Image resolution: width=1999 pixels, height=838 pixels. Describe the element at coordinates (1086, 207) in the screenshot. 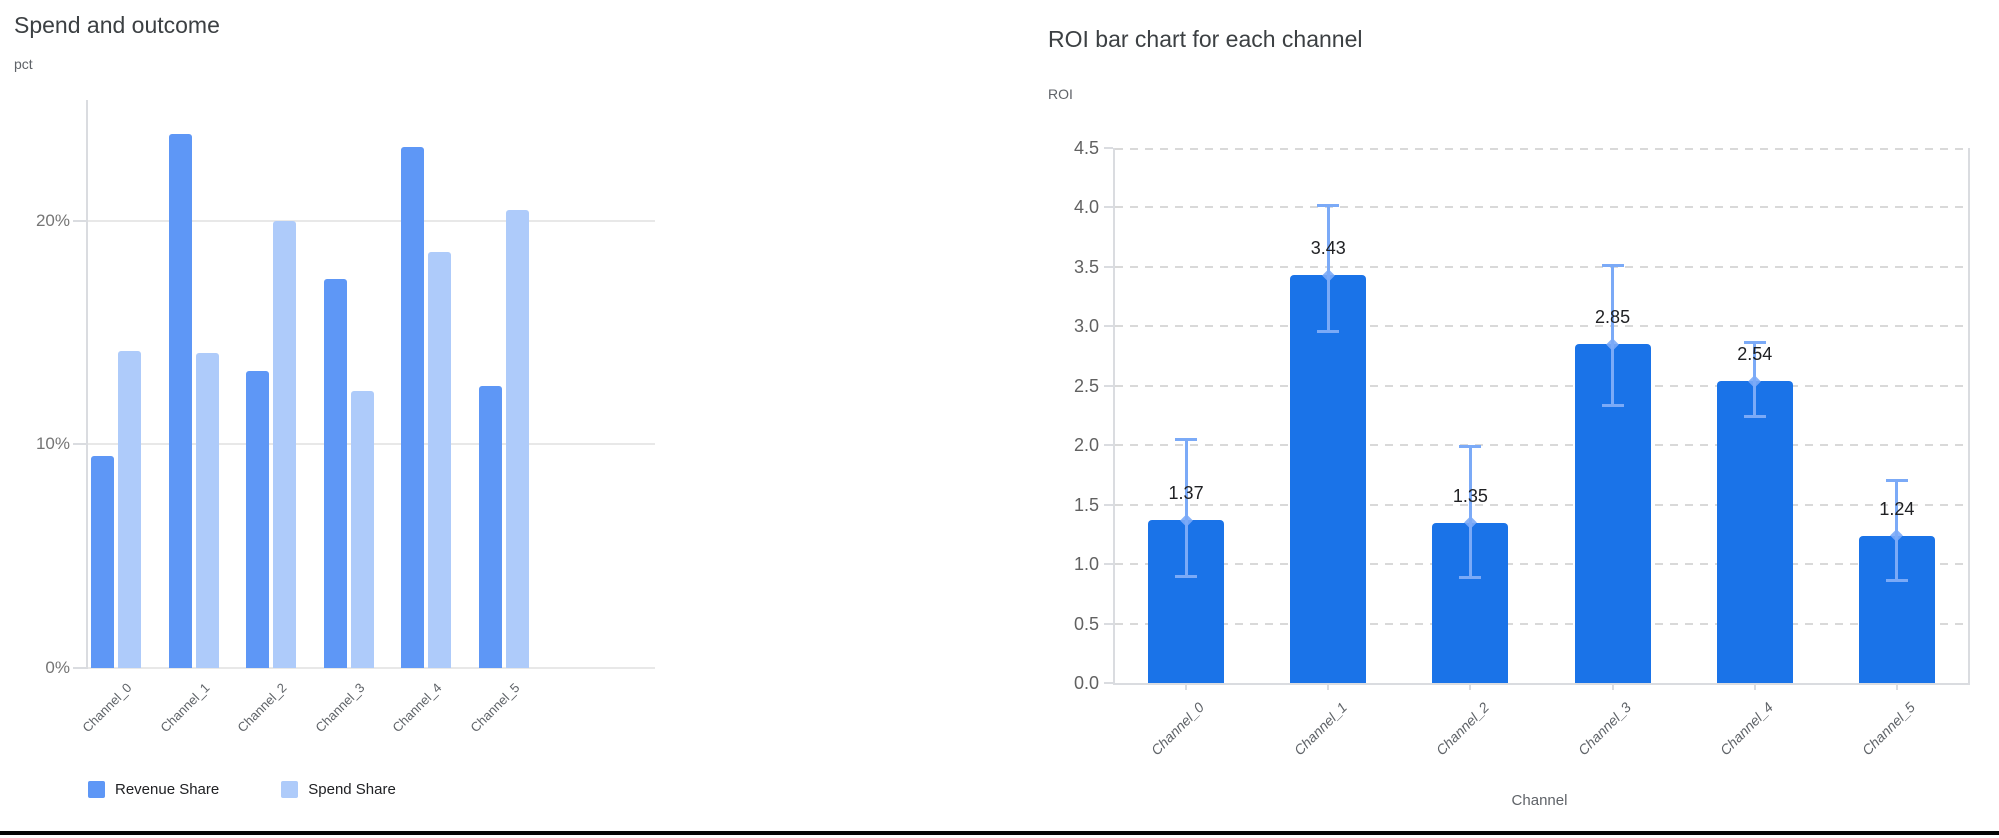

I see `right-y-tick-label: 4.0` at that location.